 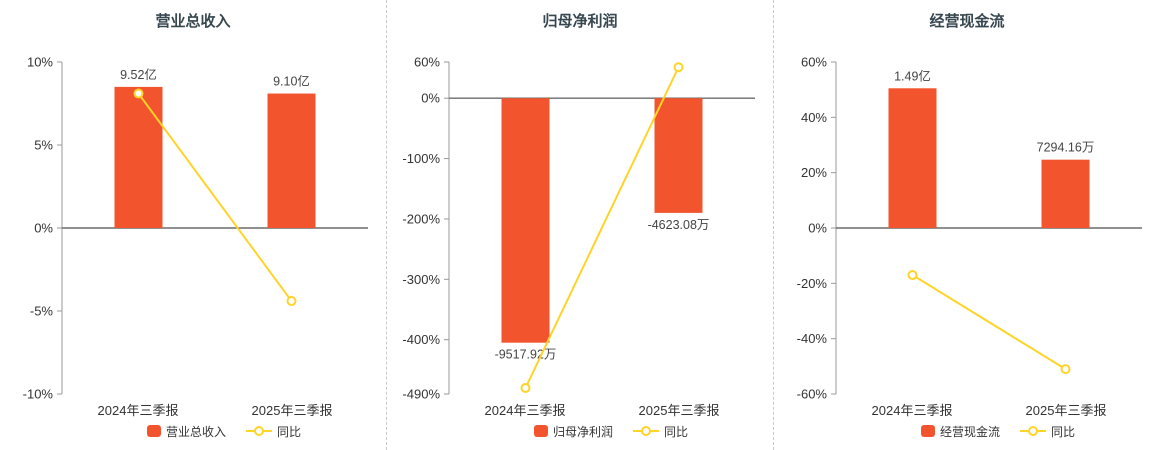 What do you see at coordinates (42, 311) in the screenshot?
I see `y-tick-label: -5%` at bounding box center [42, 311].